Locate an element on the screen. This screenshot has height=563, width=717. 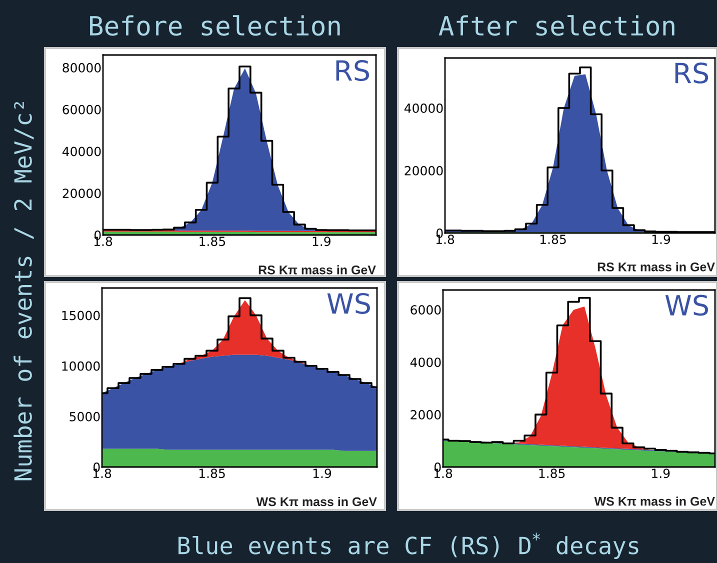
y-tick-label: 4000 is located at coordinates (425, 363).